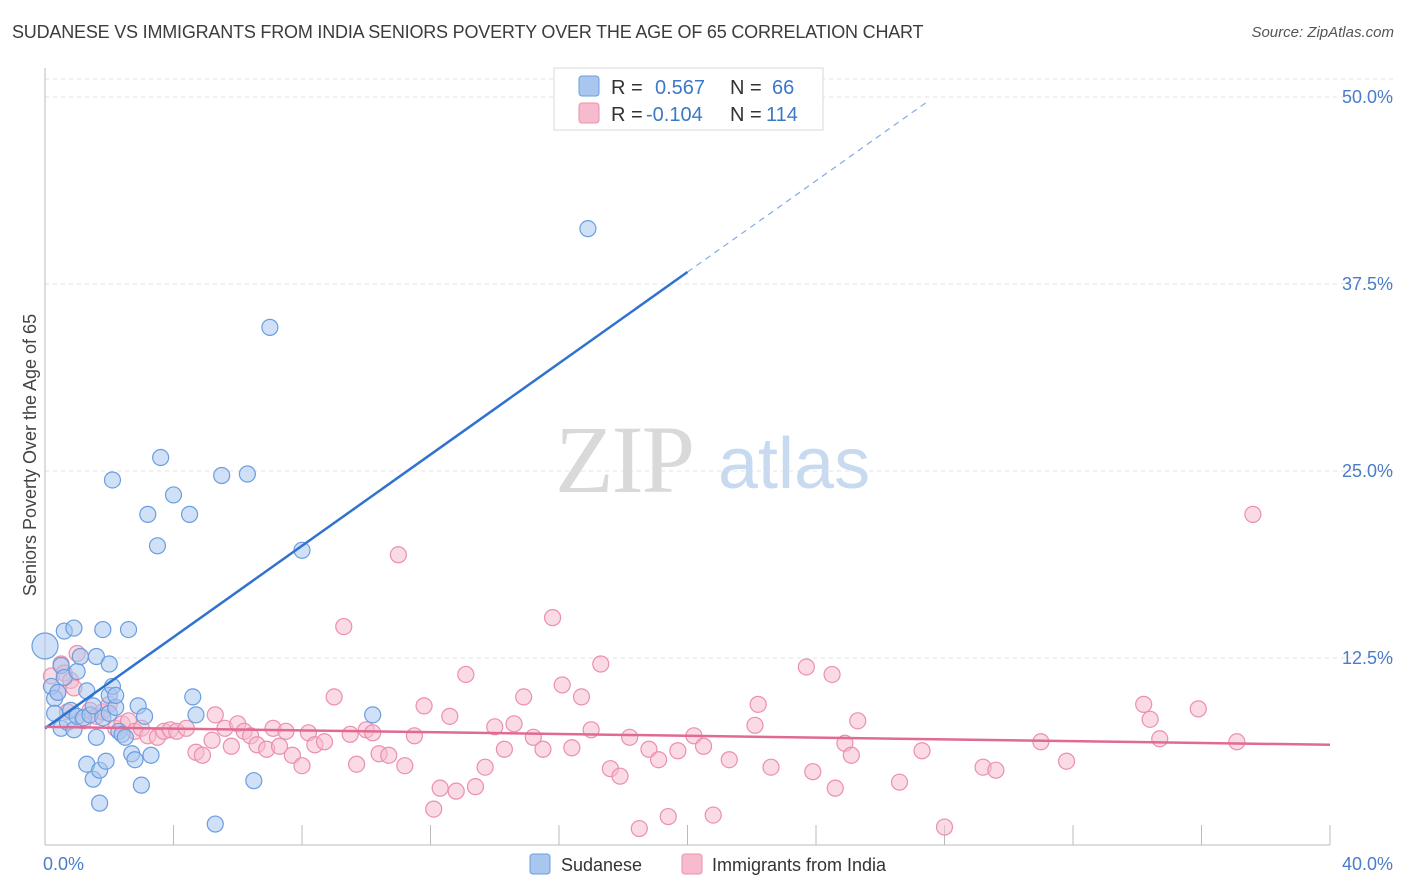 The width and height of the screenshot is (1406, 892). What do you see at coordinates (63, 864) in the screenshot?
I see `x-tick-label-min: 0.0%` at bounding box center [63, 864].